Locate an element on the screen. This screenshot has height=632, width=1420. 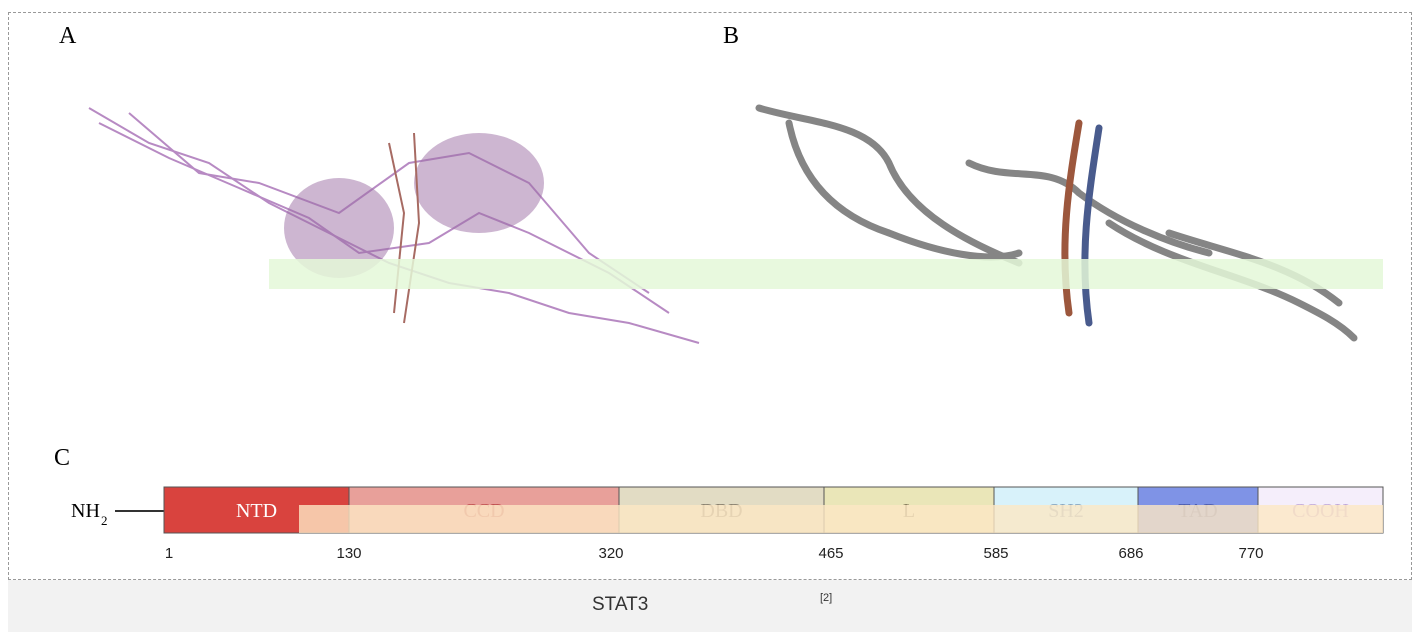
domain-label: NTD is located at coordinates (256, 511).